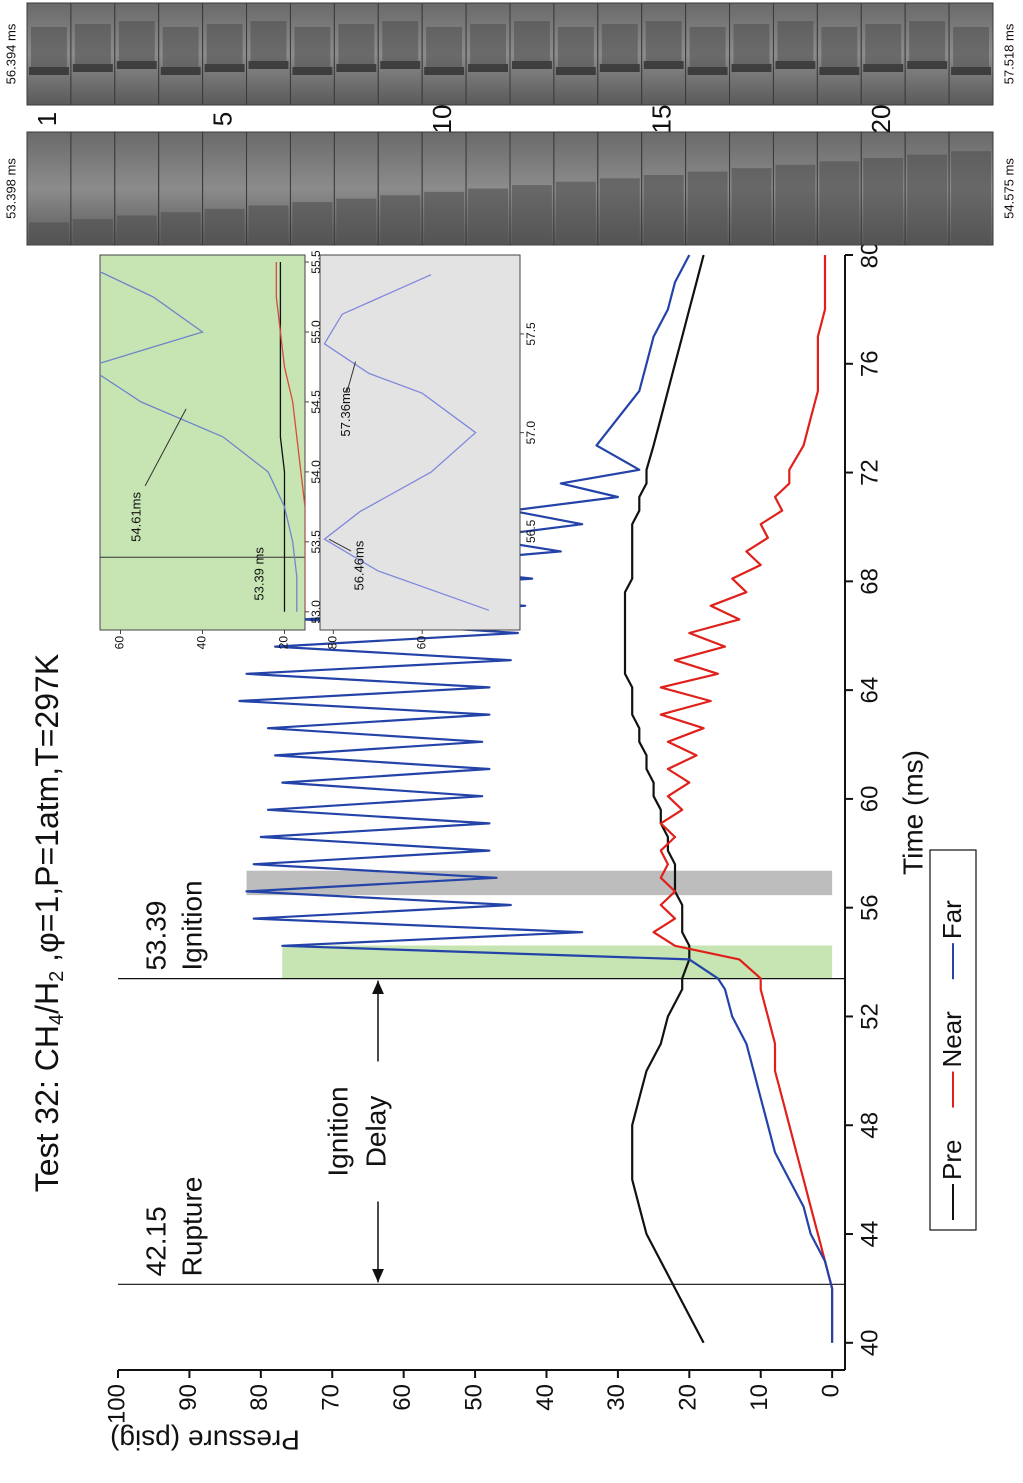 The width and height of the screenshot is (1023, 1483). What do you see at coordinates (688, 1397) in the screenshot?
I see `y-tick-label: 20` at bounding box center [688, 1397].